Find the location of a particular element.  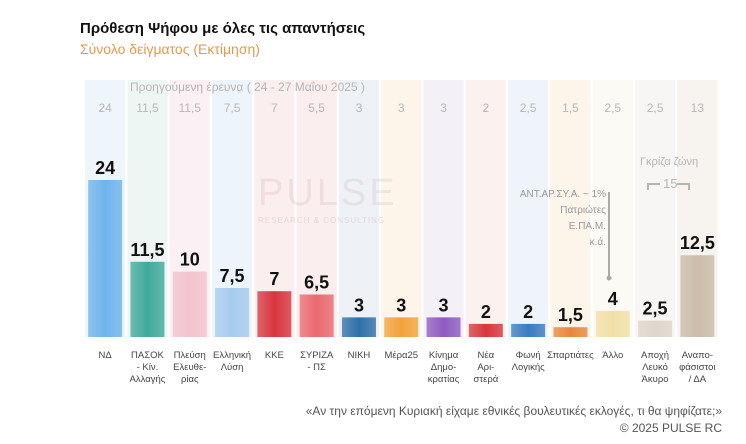

chart-title: Πρόθεση Ψήφου με όλες τις απαντήσεις is located at coordinates (223, 28).